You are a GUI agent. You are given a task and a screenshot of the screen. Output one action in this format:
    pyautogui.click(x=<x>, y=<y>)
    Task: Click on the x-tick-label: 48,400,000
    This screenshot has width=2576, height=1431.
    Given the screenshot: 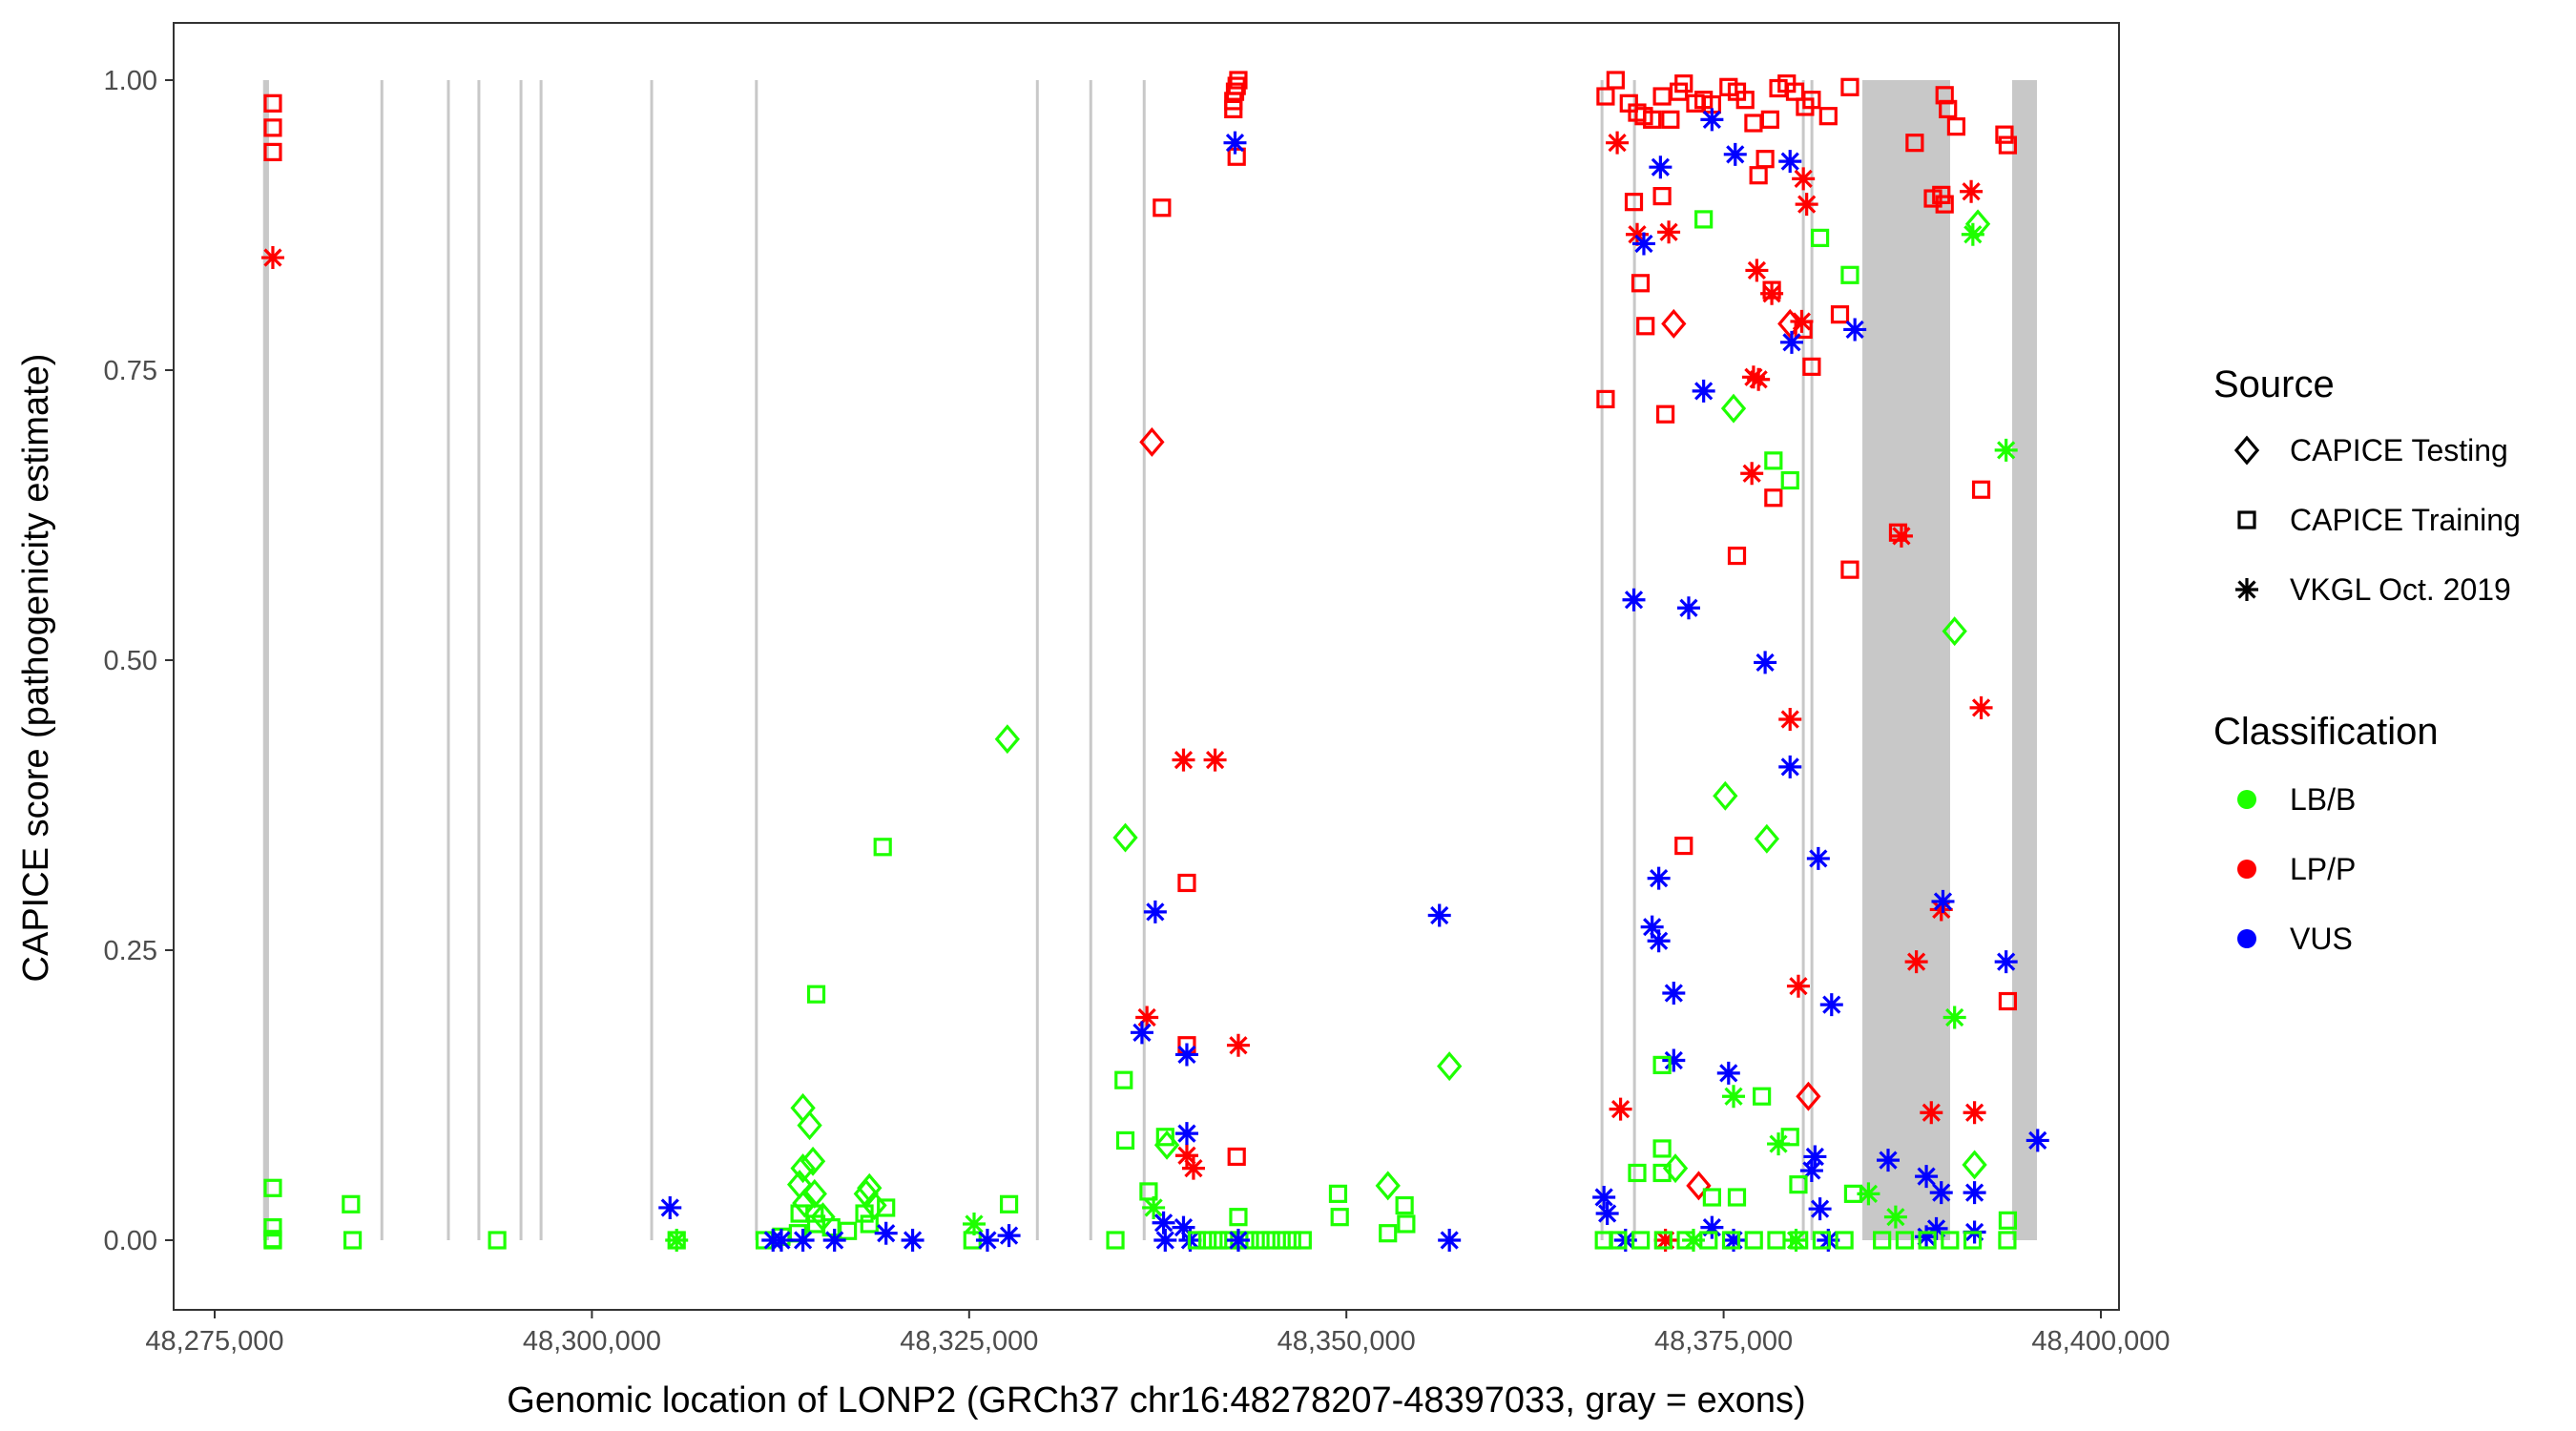 What is the action you would take?
    pyautogui.click(x=2100, y=1341)
    